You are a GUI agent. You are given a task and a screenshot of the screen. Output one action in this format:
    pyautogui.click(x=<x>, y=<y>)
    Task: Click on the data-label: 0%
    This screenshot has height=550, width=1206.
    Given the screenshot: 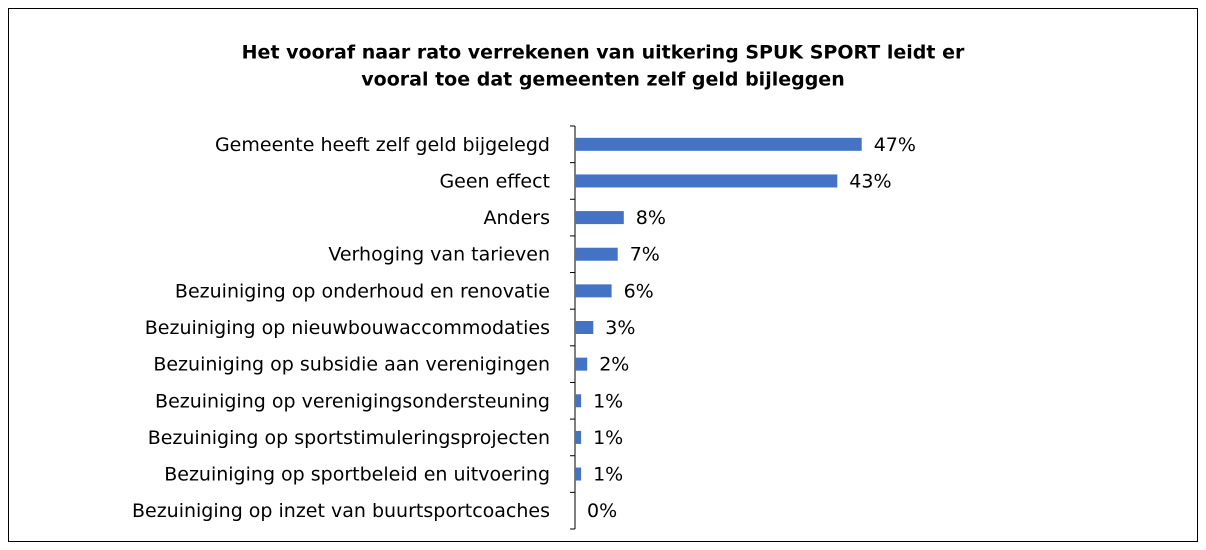 What is the action you would take?
    pyautogui.click(x=602, y=511)
    